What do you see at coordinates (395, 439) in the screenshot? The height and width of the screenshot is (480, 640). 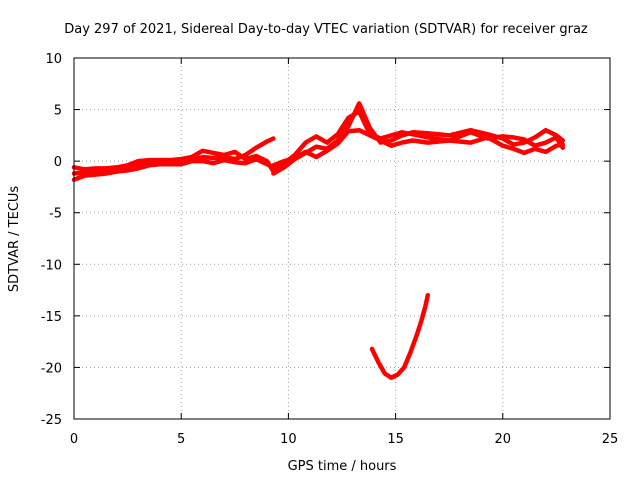 I see `x-tick-label: 15` at bounding box center [395, 439].